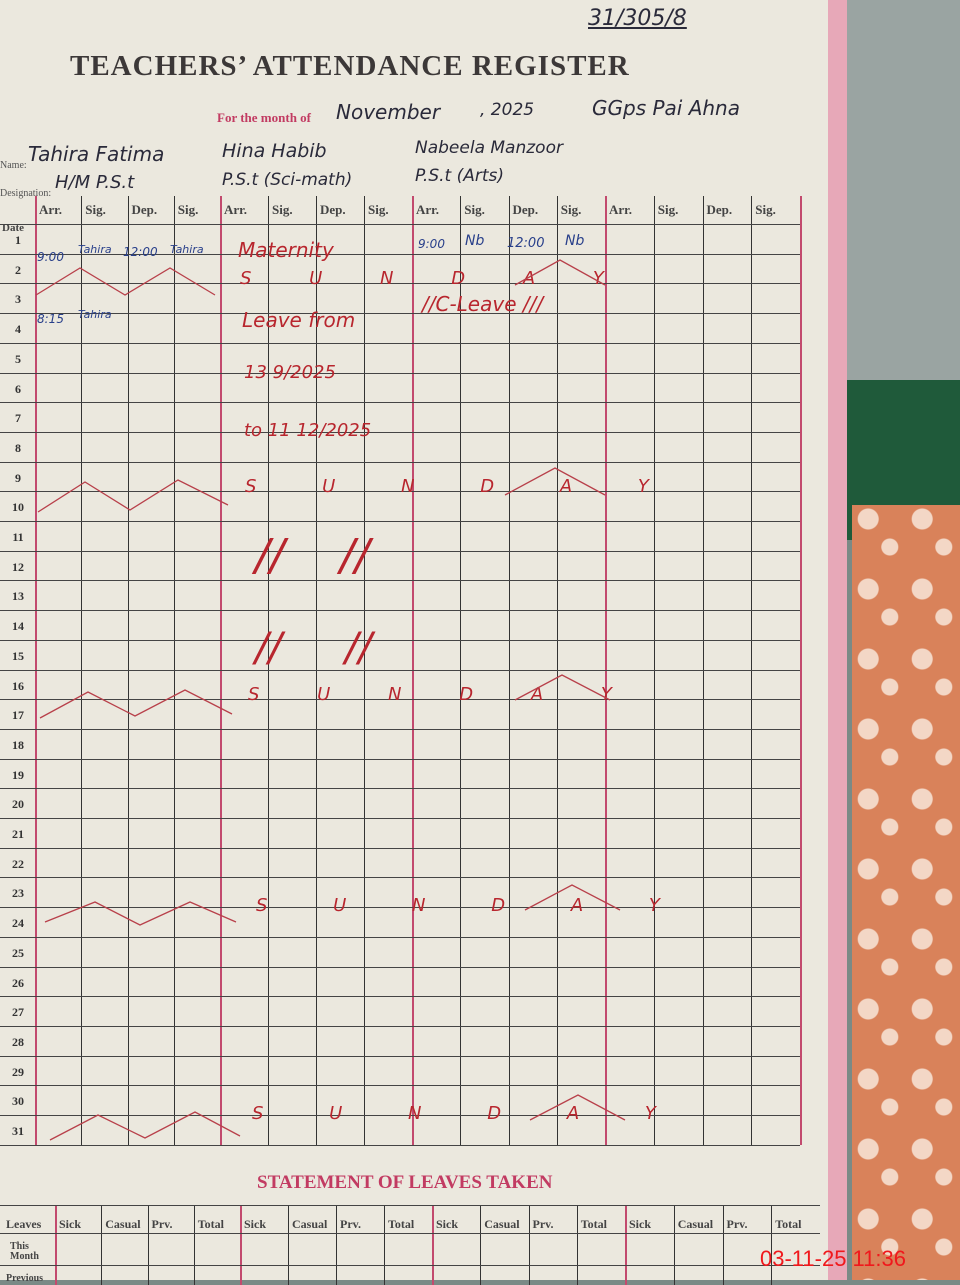 This screenshot has height=1285, width=960. Describe the element at coordinates (469, 1113) in the screenshot. I see `sunday-row-30: S U N D A Y` at that location.